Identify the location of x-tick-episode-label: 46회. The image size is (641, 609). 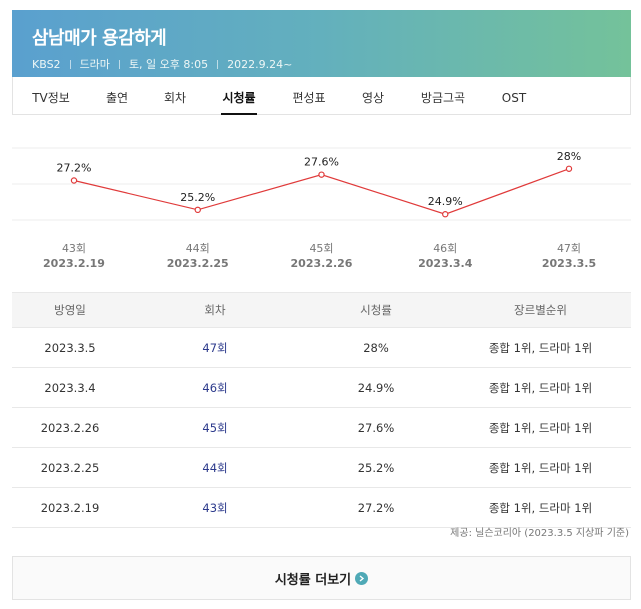
(445, 248).